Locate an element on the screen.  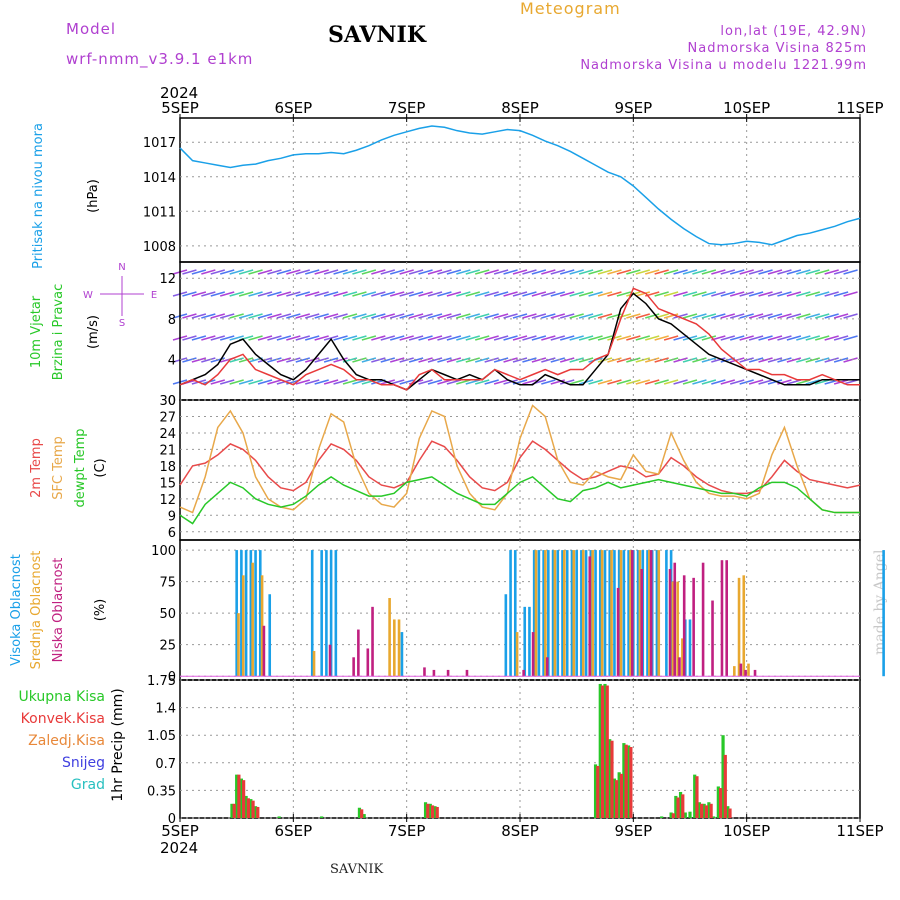
time-label-top: 6SEP is located at coordinates (294, 108).